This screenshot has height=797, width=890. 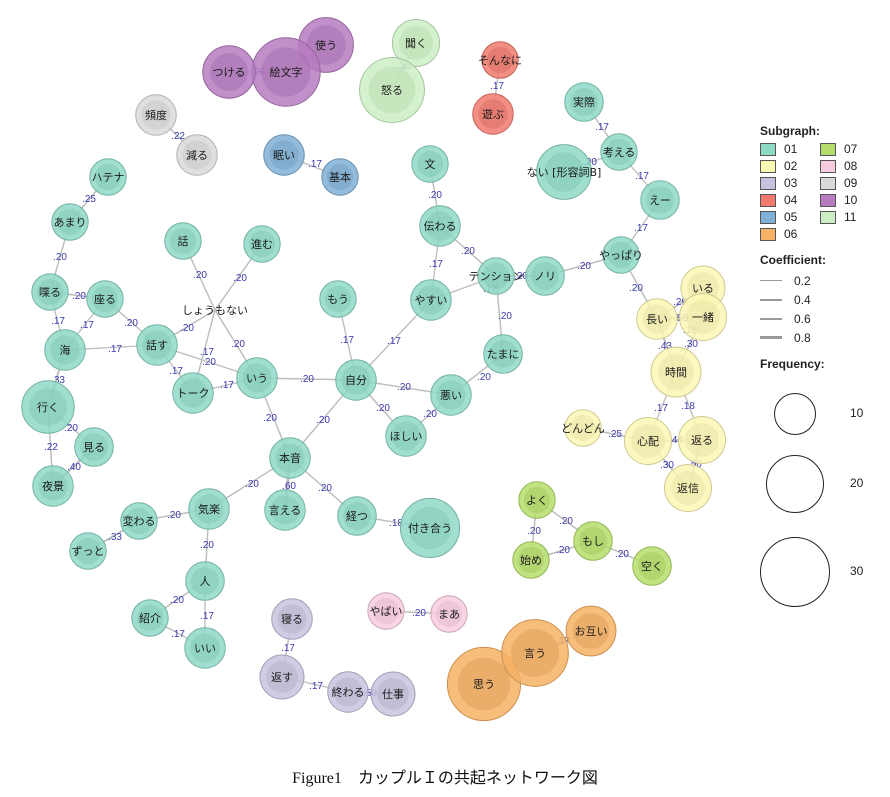 I want to click on coefficient-item-0: 0.2, so click(x=822, y=280).